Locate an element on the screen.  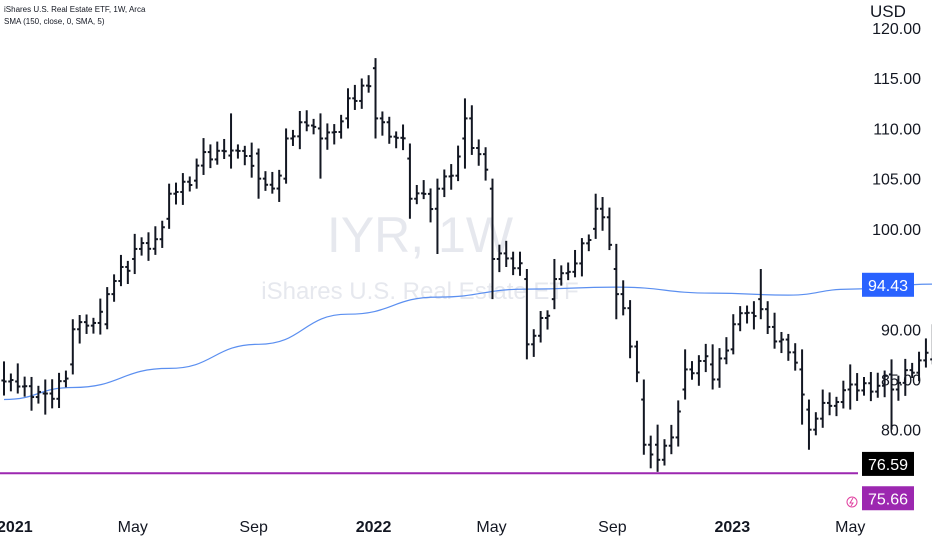
indicator-legend: SMA (150, close, 0, SMA, 5) is located at coordinates (54, 21).